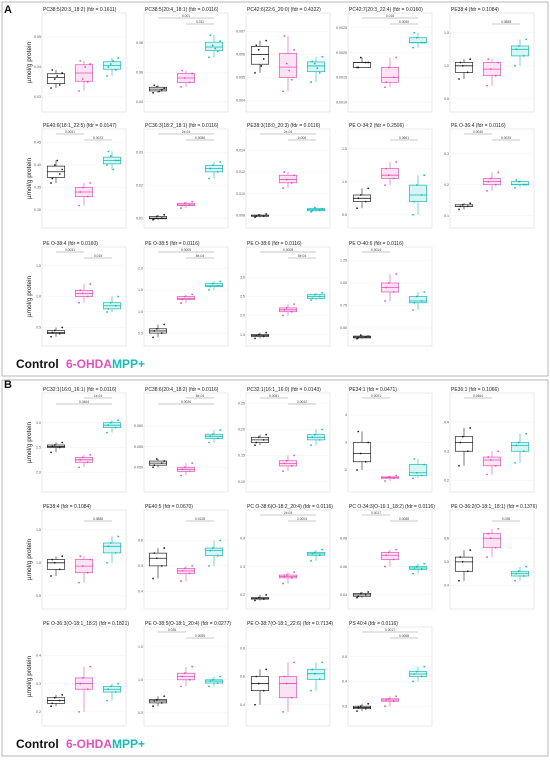 The height and width of the screenshot is (760, 550). What do you see at coordinates (475, 10) in the screenshot?
I see `panel-title: PE38:4 (fdr = 0.1084)` at bounding box center [475, 10].